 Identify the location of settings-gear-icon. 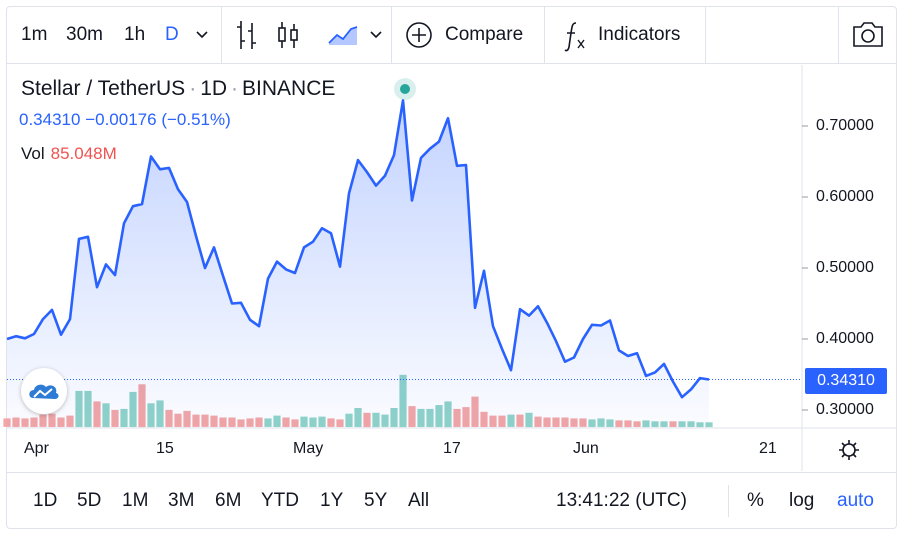
(849, 450).